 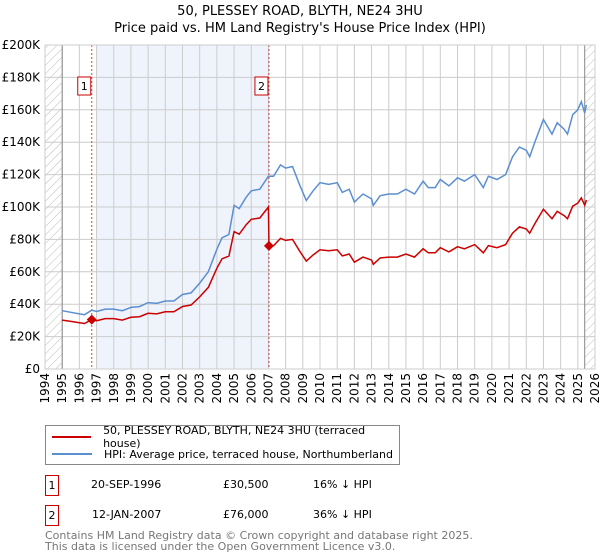 I want to click on x-tick-label: 2001, so click(x=165, y=388).